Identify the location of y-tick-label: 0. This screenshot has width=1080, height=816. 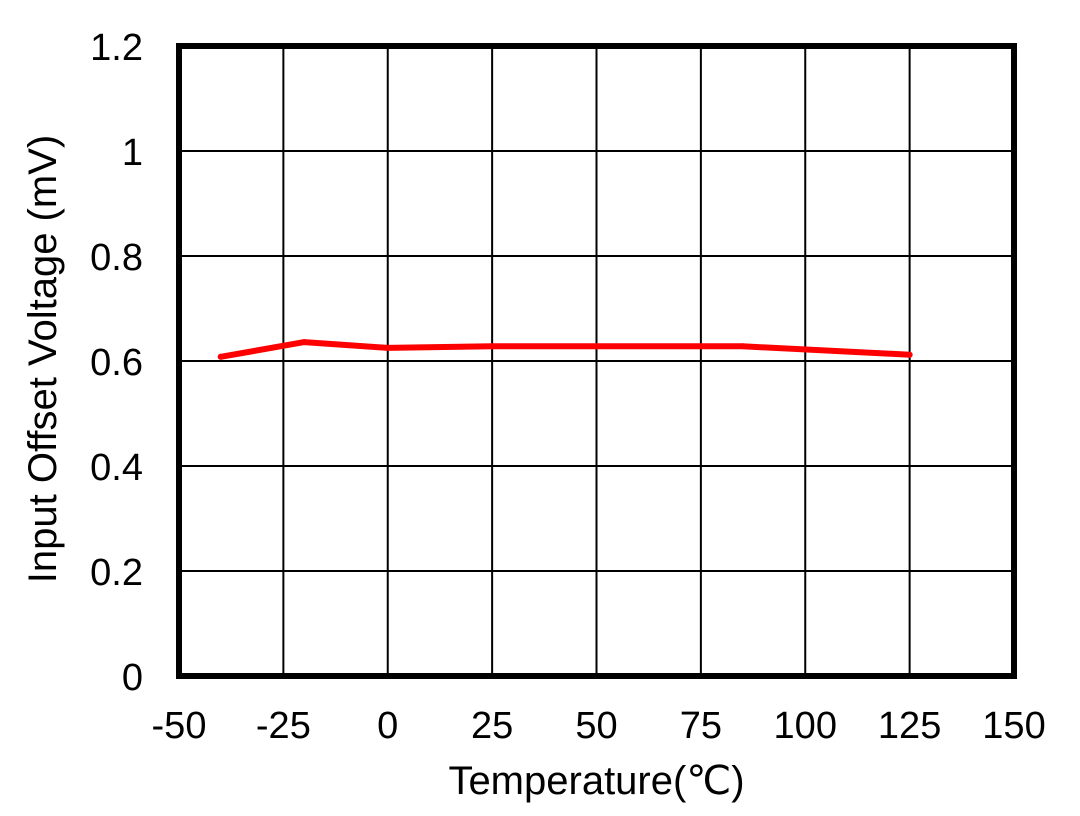
(132, 678).